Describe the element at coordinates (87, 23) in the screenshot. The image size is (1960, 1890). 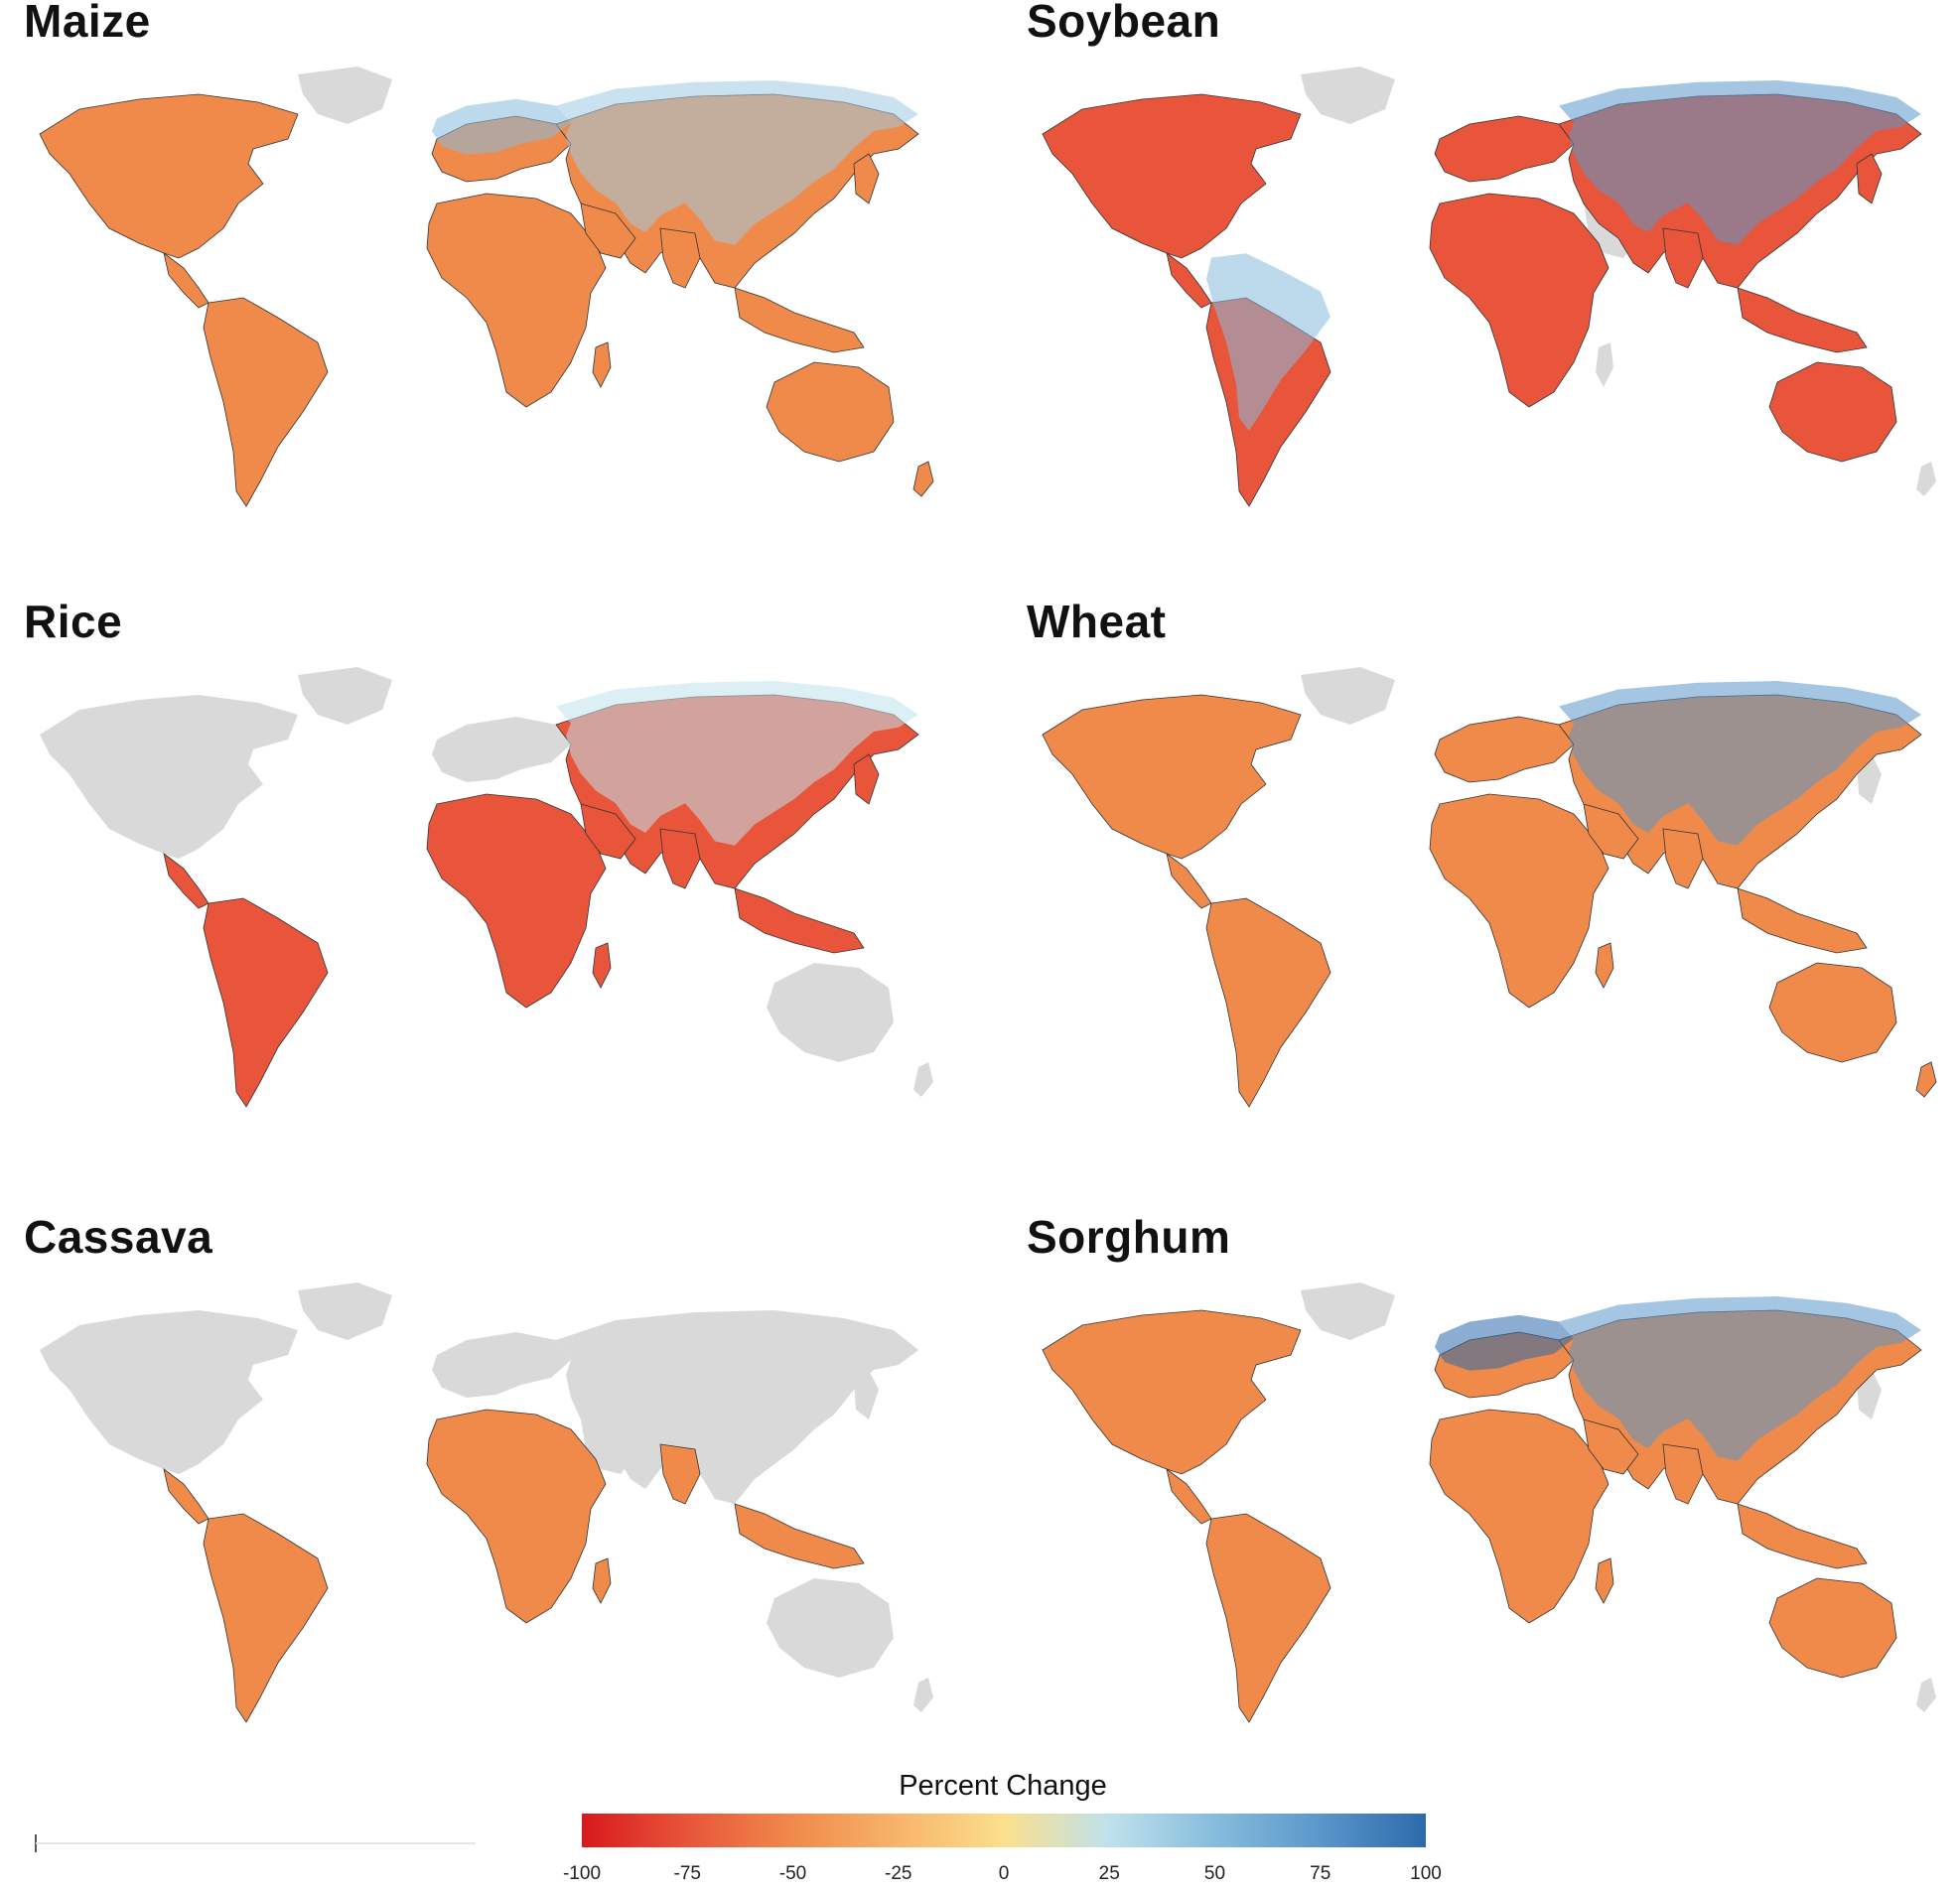
I see `panel-title: Maize` at that location.